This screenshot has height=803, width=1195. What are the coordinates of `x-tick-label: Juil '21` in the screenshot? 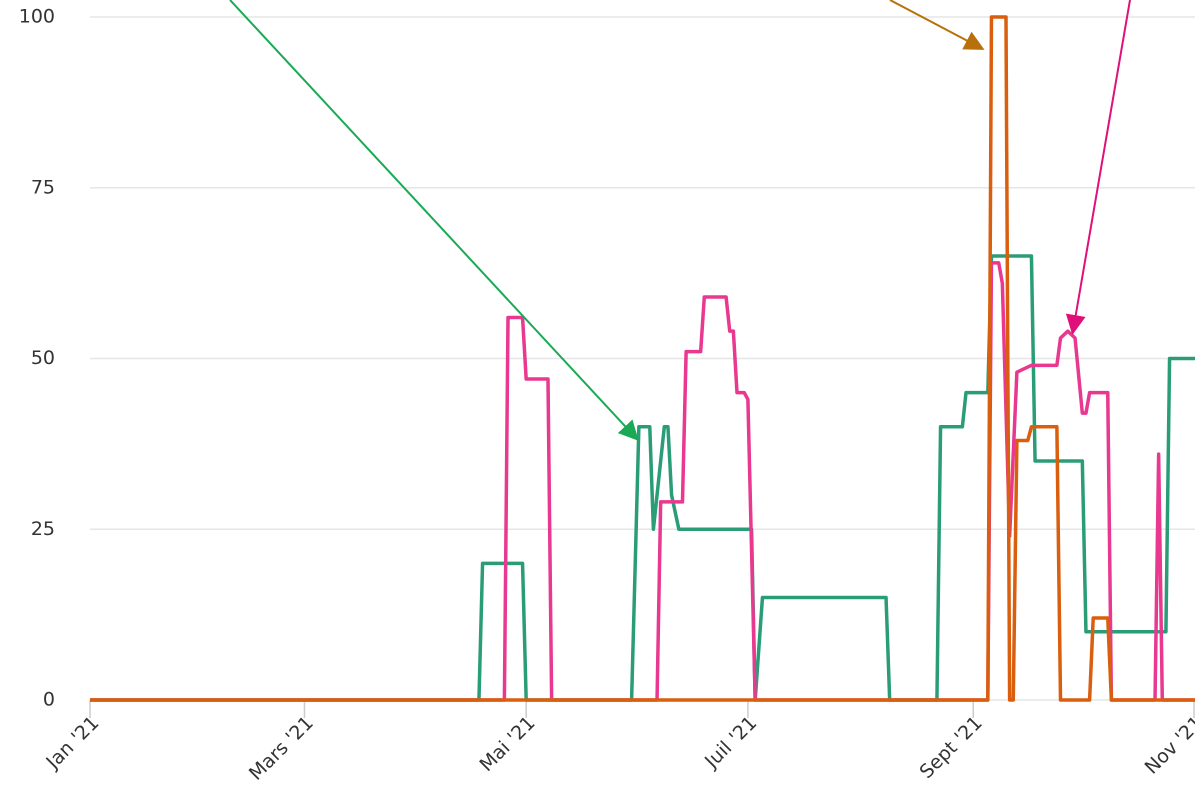 It's located at (730, 742).